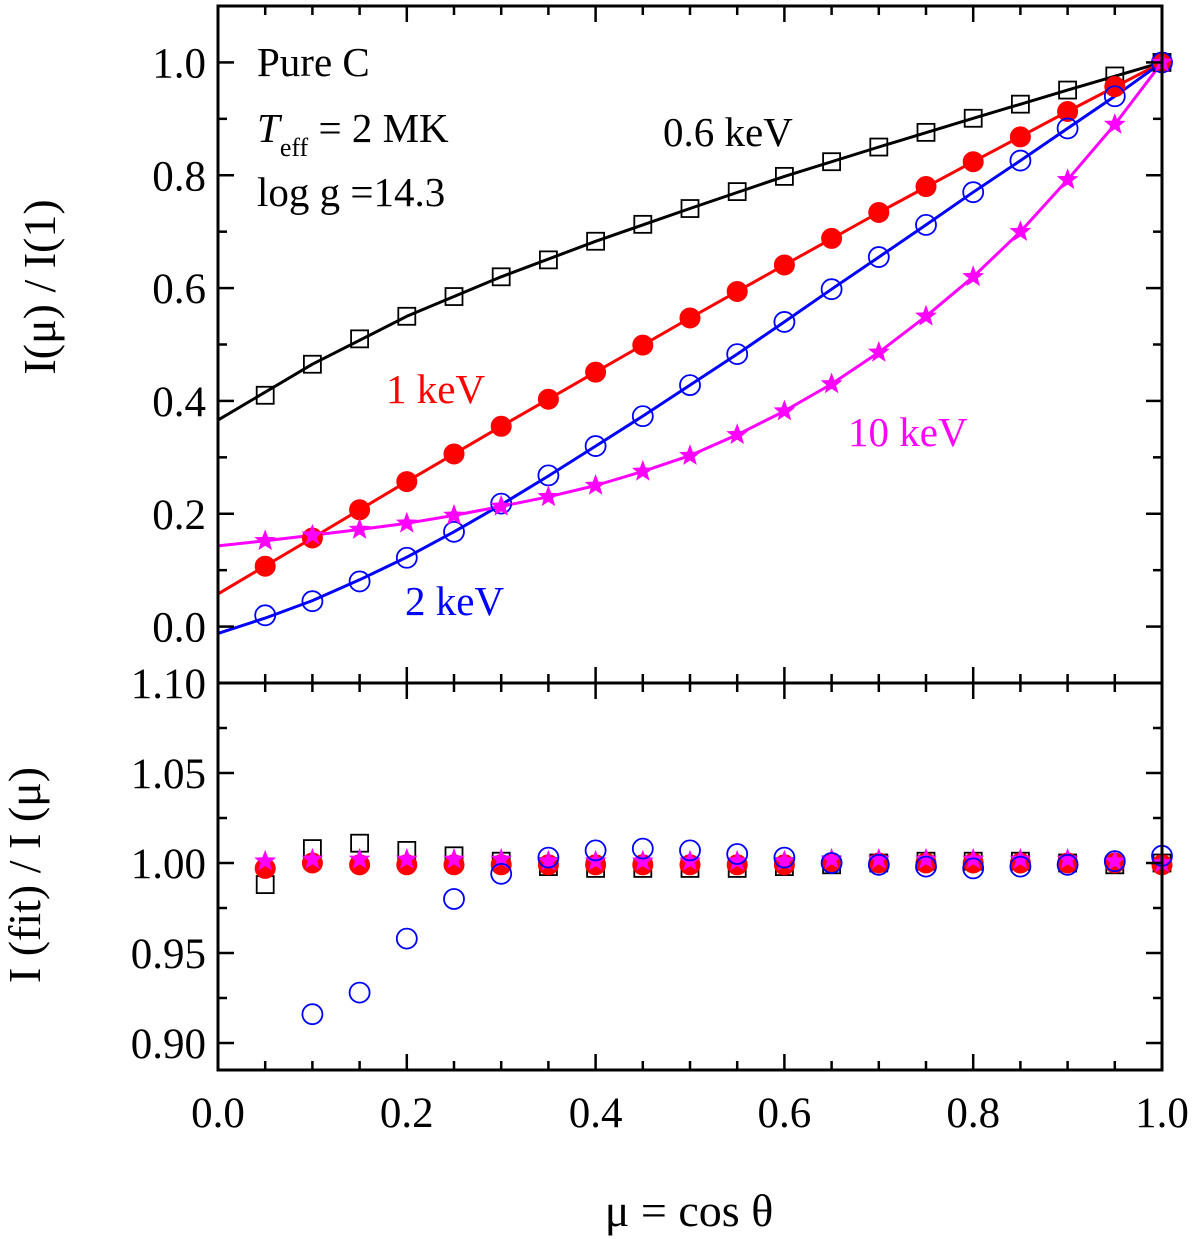  I want to click on annotation-teff-subscript: eff, so click(294, 147).